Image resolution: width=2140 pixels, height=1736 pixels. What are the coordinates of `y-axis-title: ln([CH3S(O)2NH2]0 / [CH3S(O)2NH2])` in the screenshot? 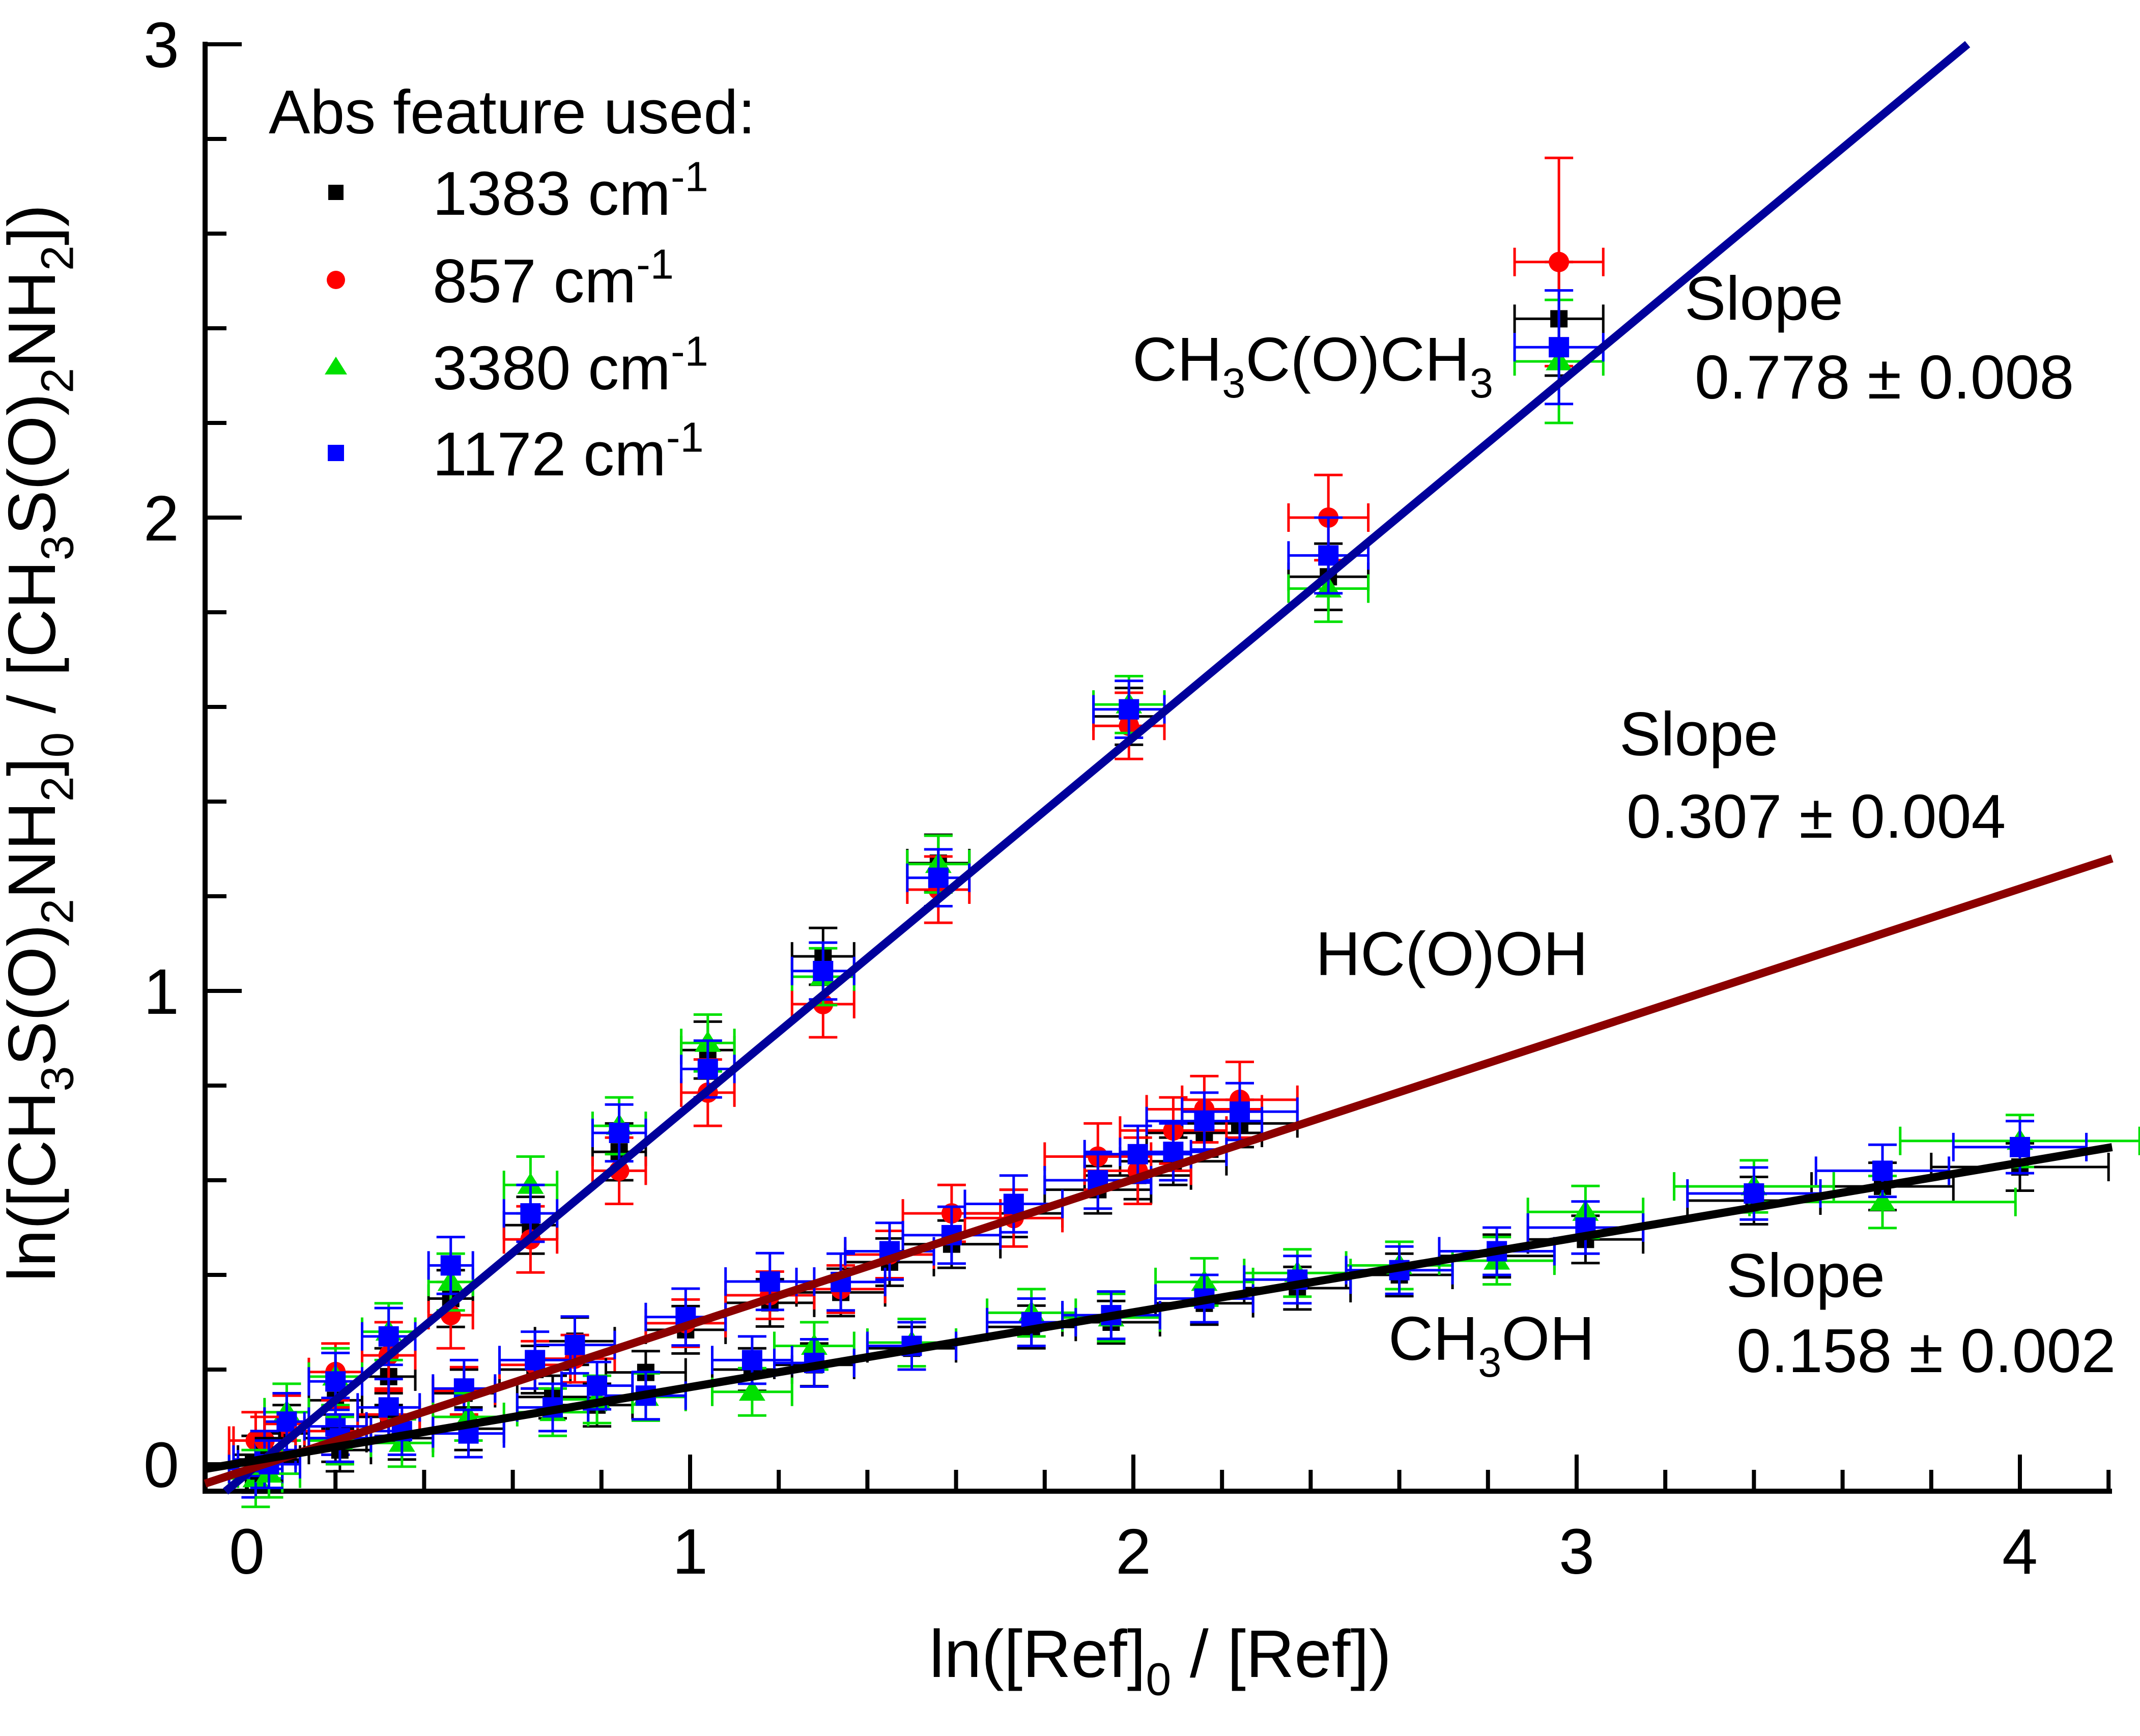 It's located at (41, 744).